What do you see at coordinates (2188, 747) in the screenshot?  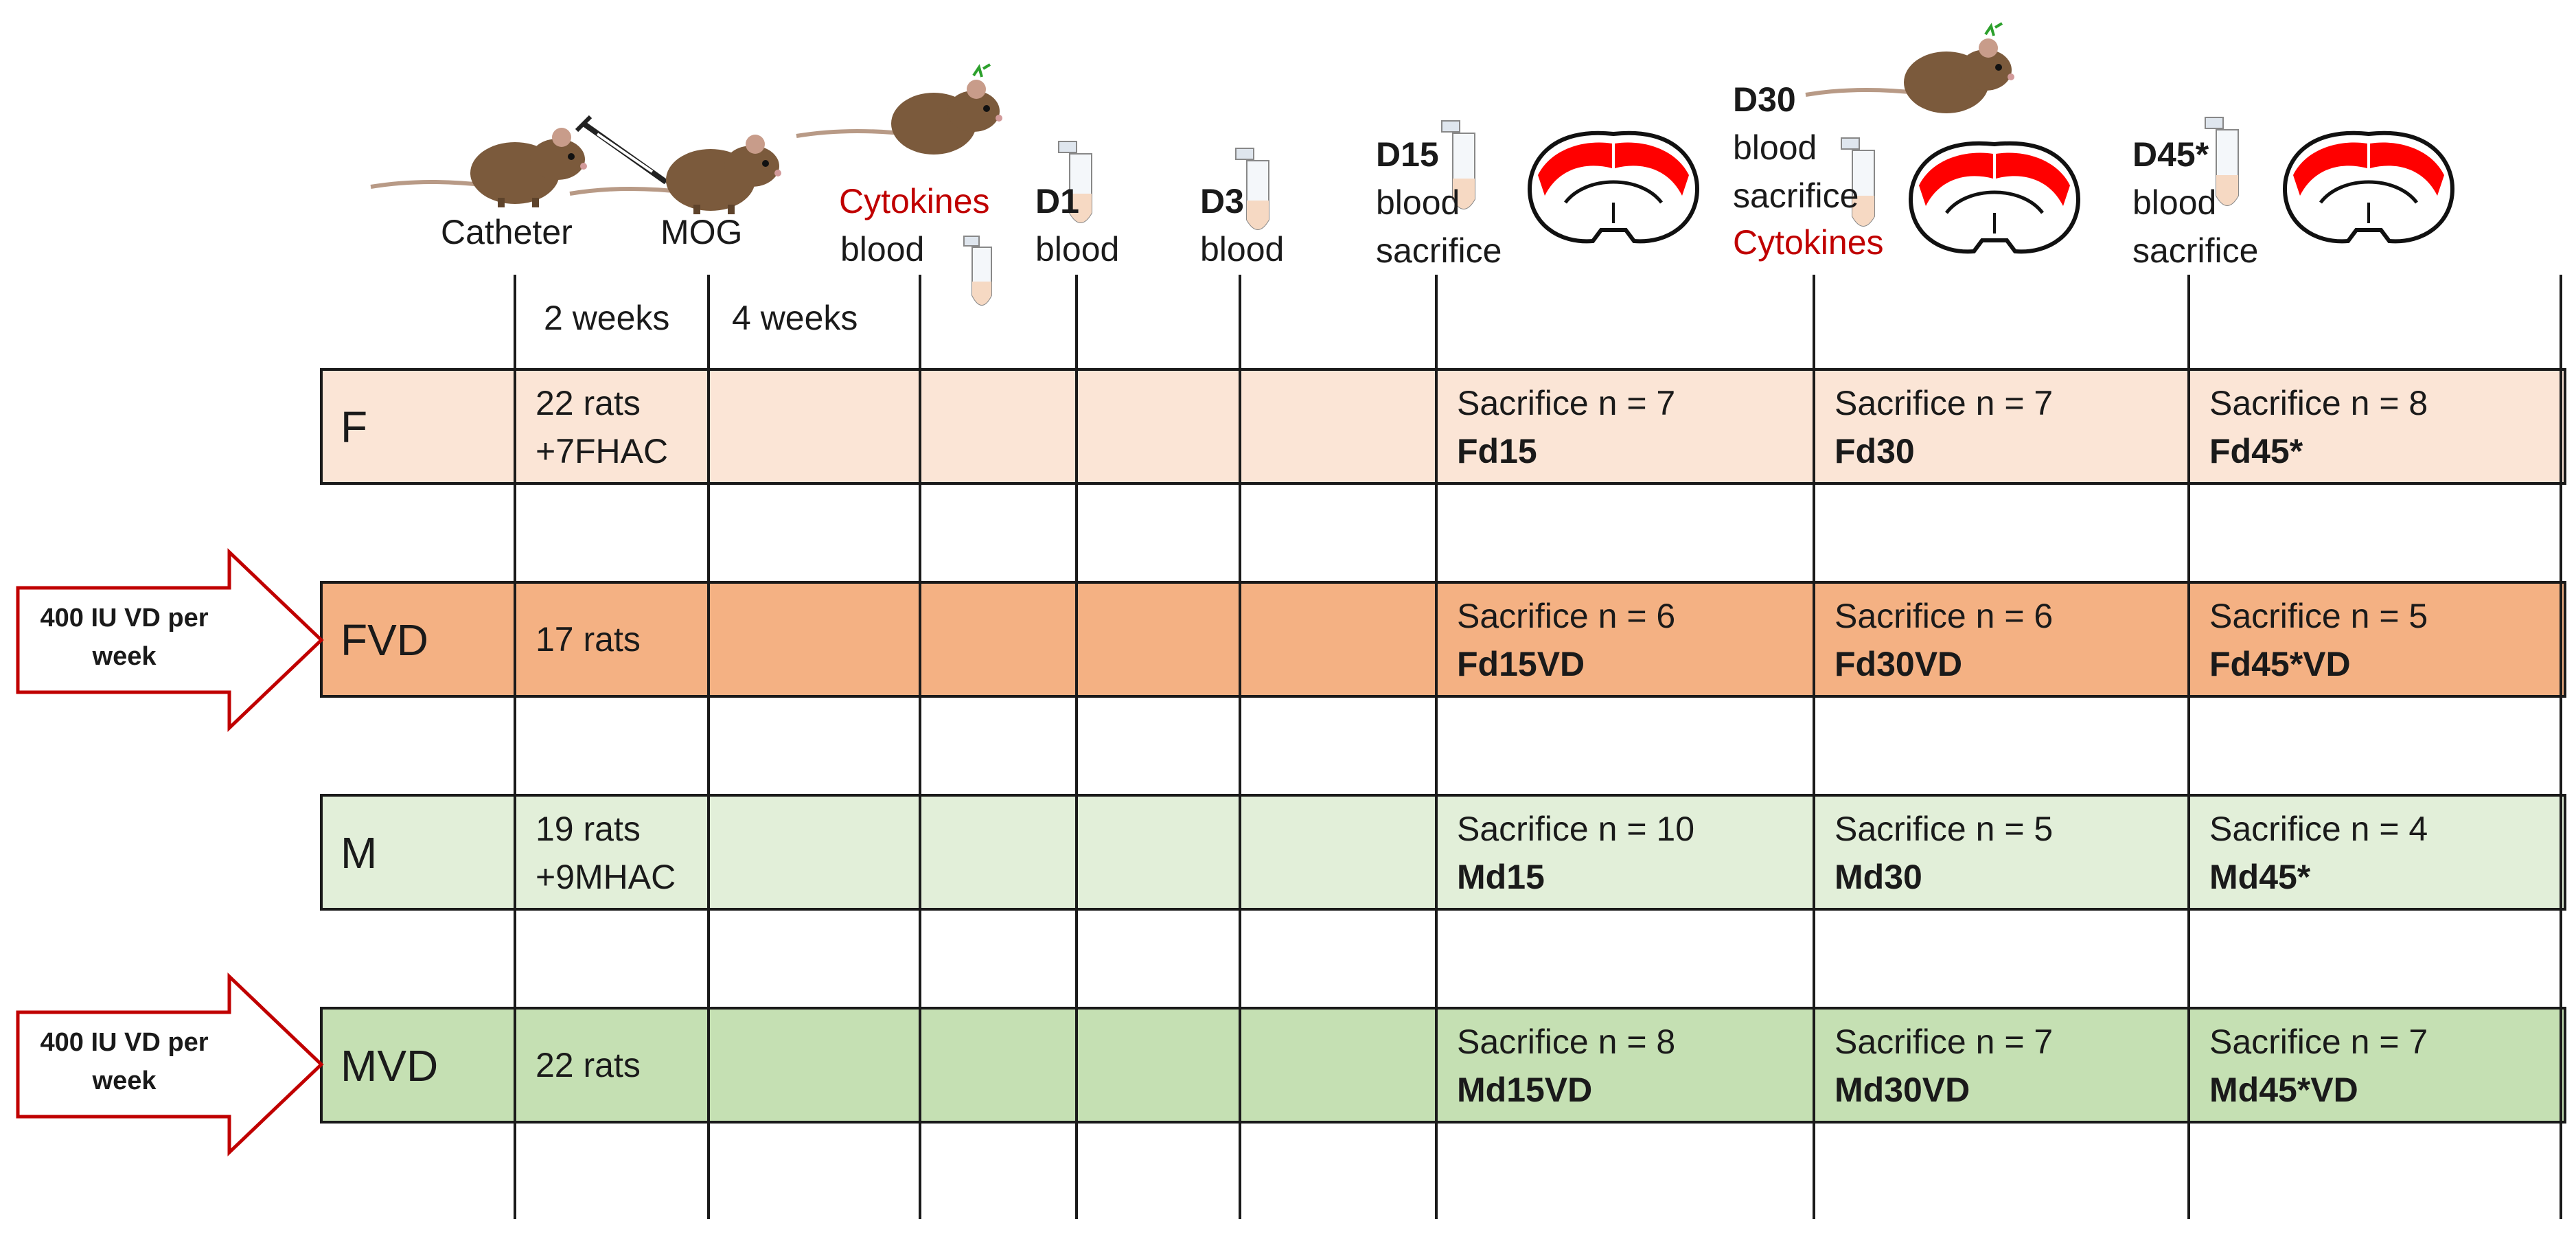 I see `timeline-line-d45` at bounding box center [2188, 747].